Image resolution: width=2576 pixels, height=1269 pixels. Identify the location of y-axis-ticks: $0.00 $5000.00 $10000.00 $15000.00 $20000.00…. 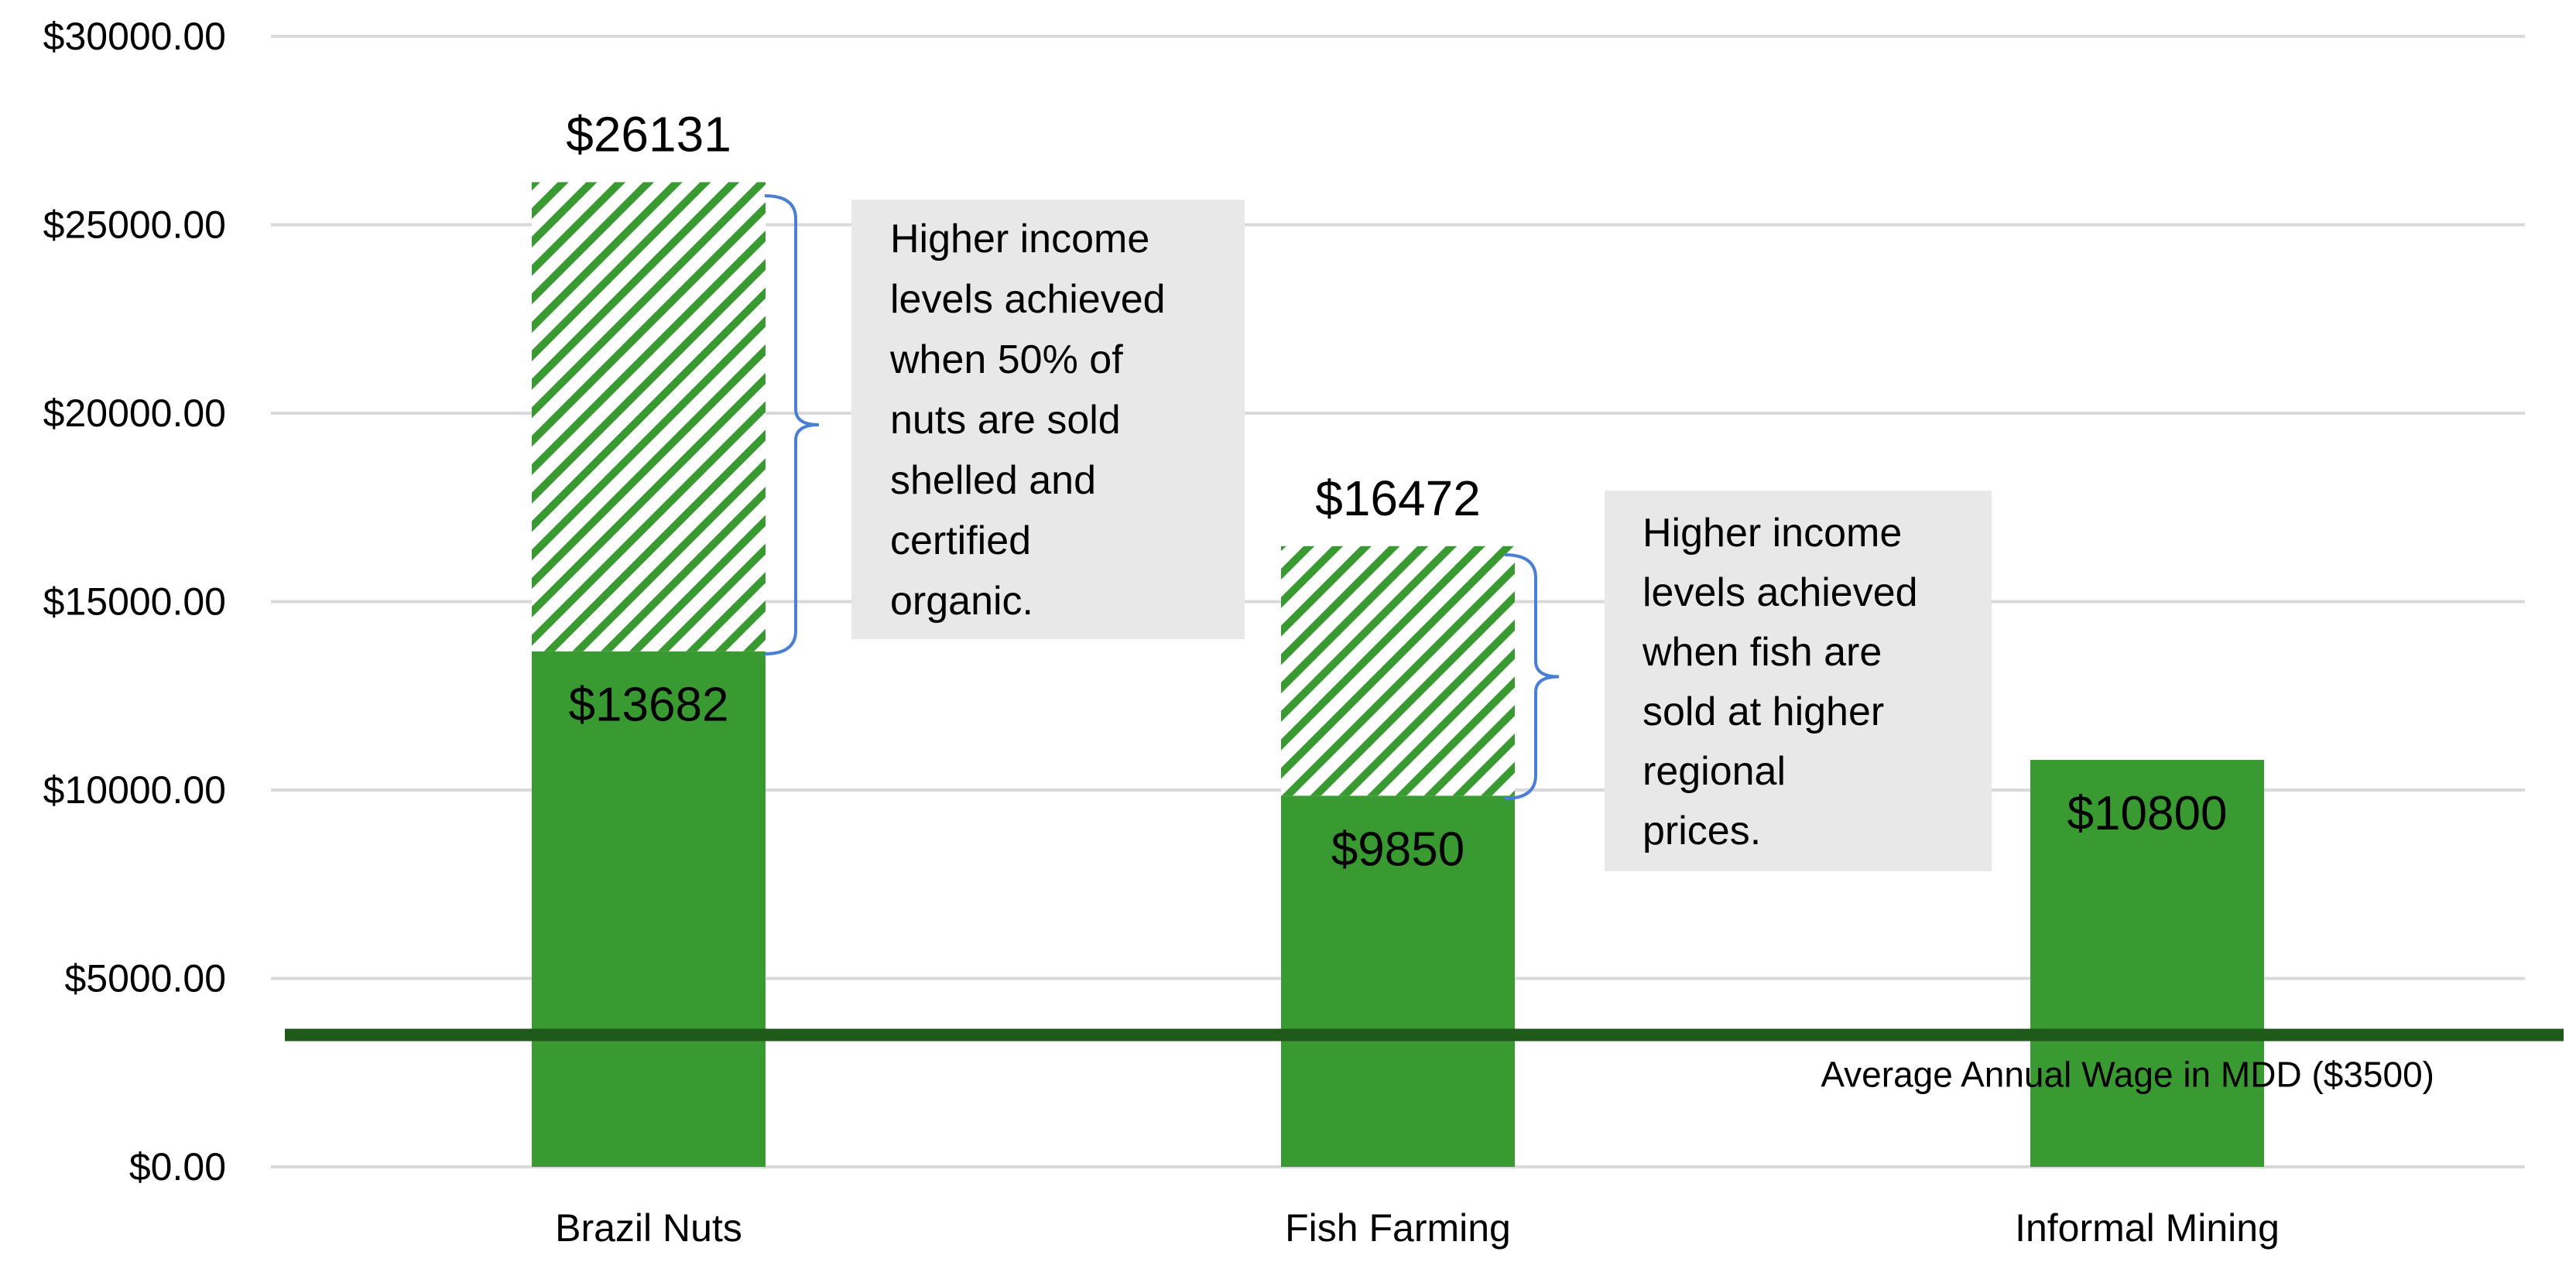
(134, 602).